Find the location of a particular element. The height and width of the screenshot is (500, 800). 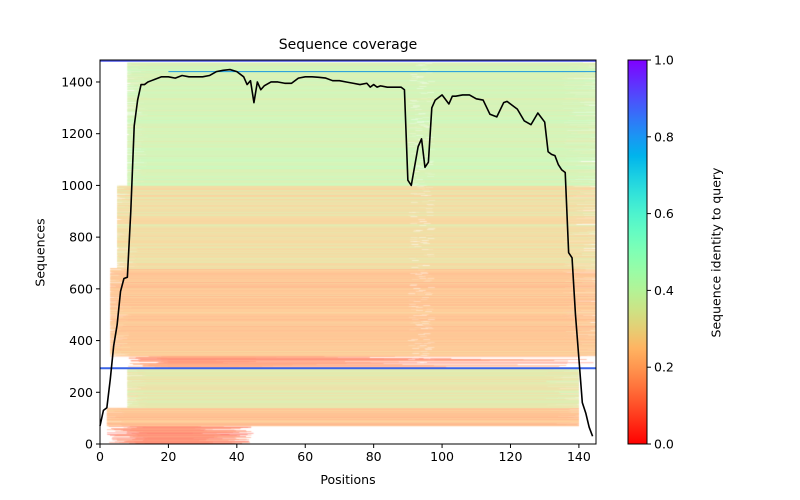

y-tick-label: 0 is located at coordinates (89, 444).